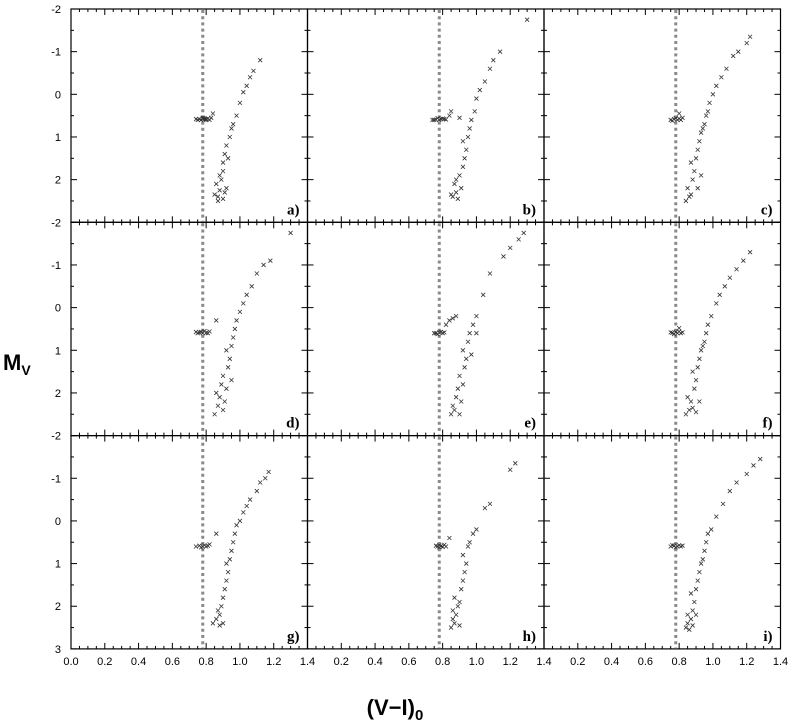 This screenshot has width=796, height=727. What do you see at coordinates (425, 542) in the screenshot?
I see `panel-h: h)` at bounding box center [425, 542].